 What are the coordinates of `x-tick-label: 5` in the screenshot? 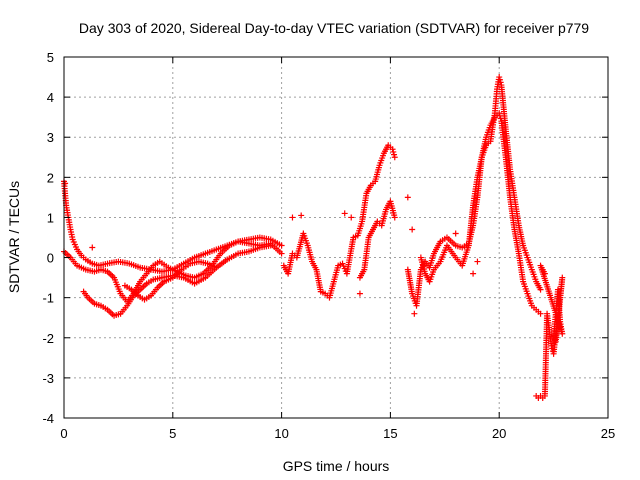 It's located at (172, 433).